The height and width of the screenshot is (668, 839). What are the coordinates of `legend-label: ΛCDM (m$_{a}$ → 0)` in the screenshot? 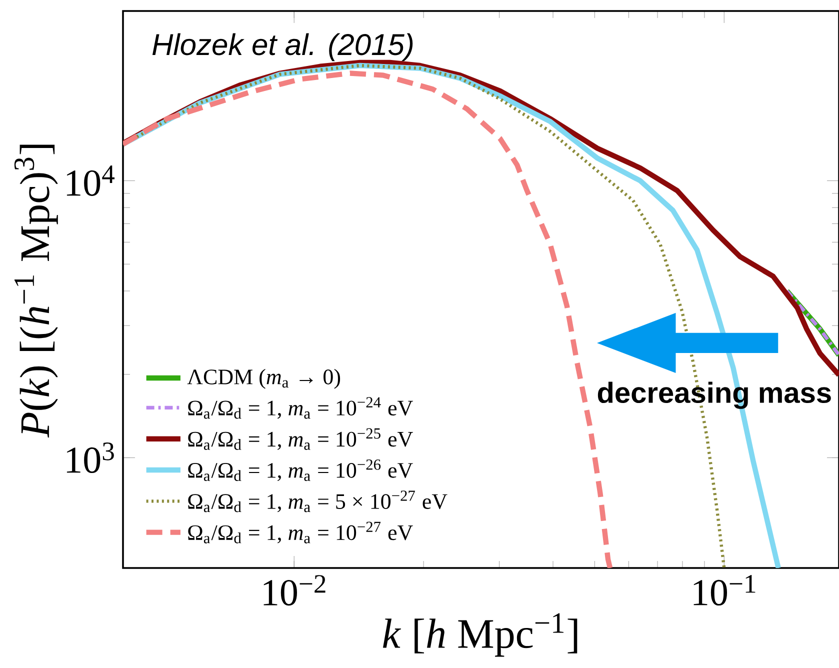 It's located at (263, 378).